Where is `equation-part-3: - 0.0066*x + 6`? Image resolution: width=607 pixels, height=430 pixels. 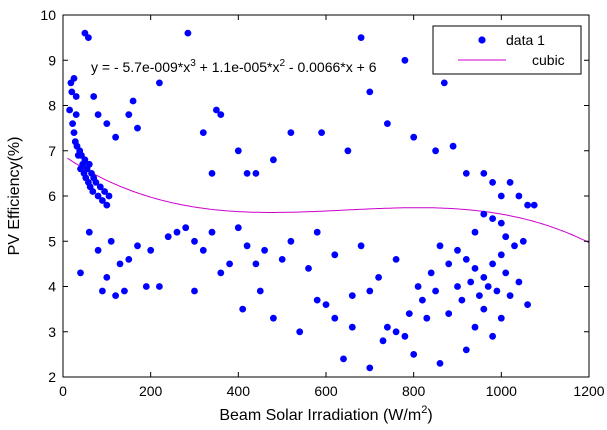 equation-part-3: - 0.0066*x + 6 is located at coordinates (331, 67).